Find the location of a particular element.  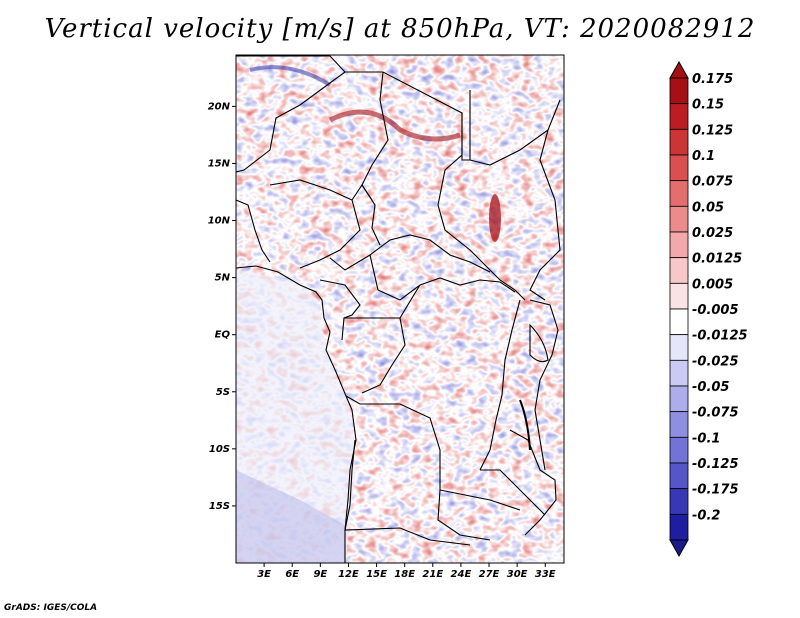

lat-tick-label: 20N is located at coordinates (219, 106).